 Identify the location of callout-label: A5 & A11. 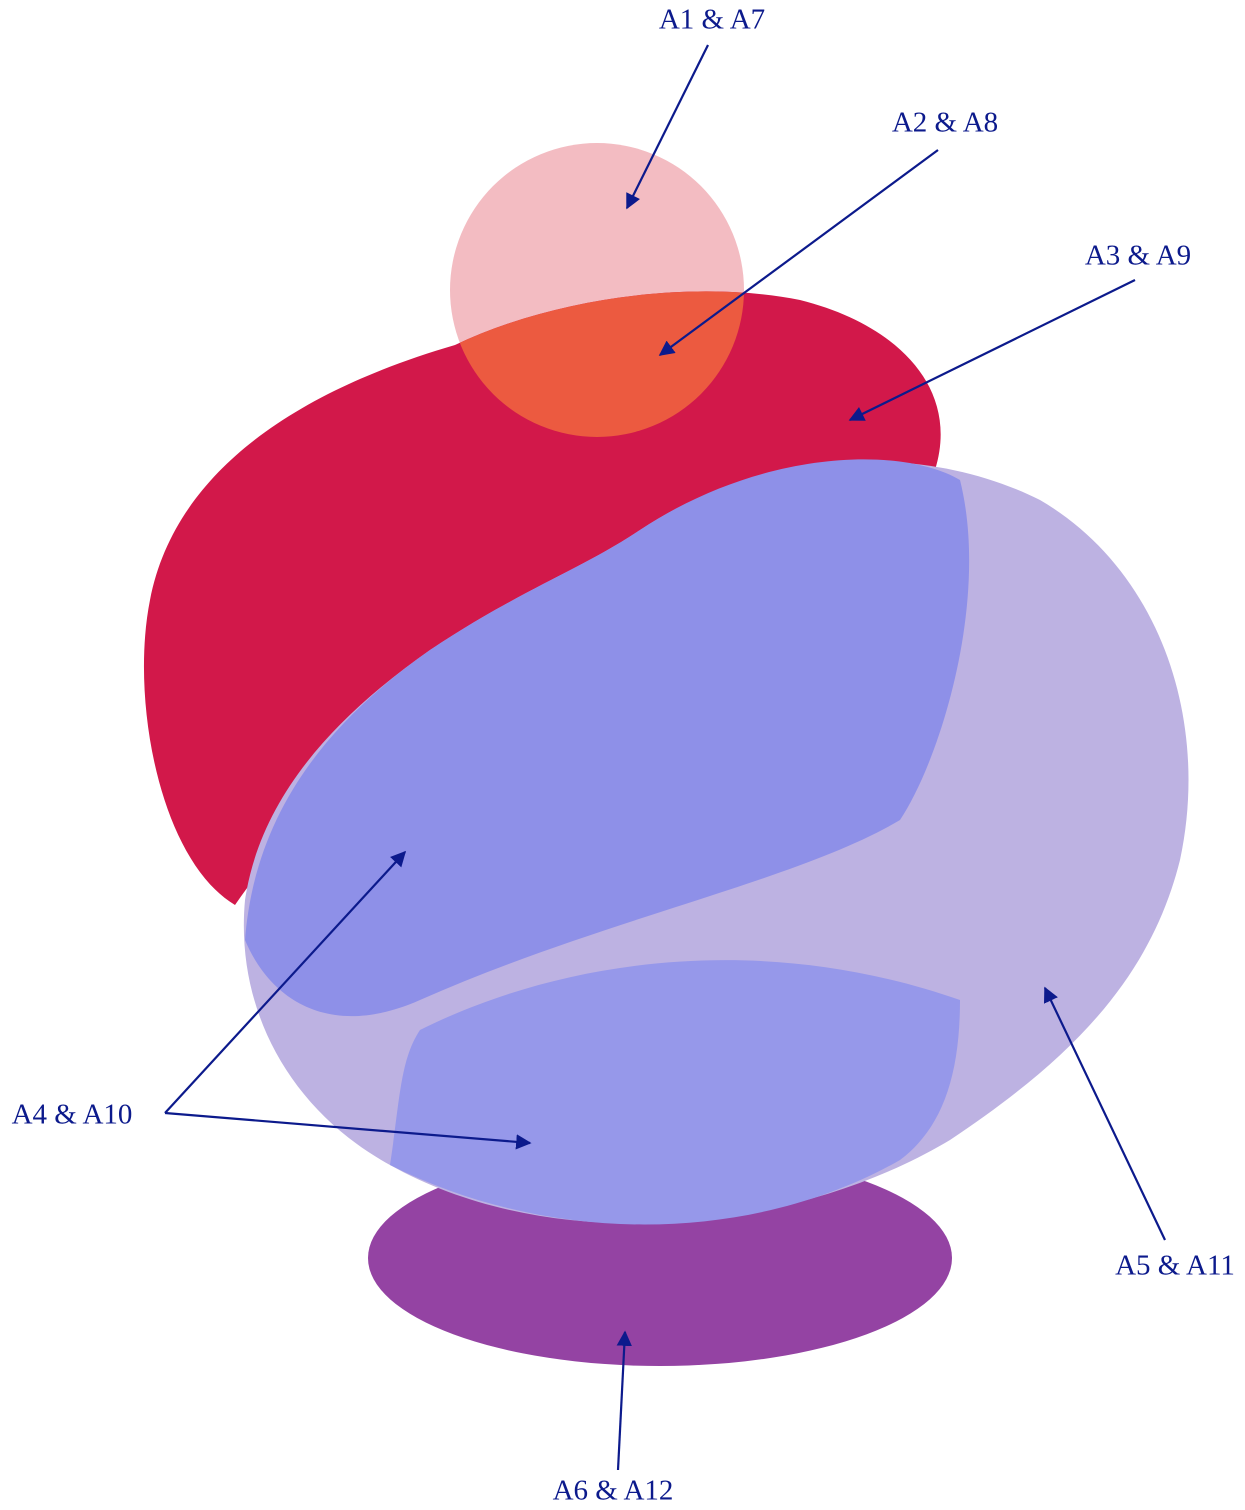
(1175, 1266).